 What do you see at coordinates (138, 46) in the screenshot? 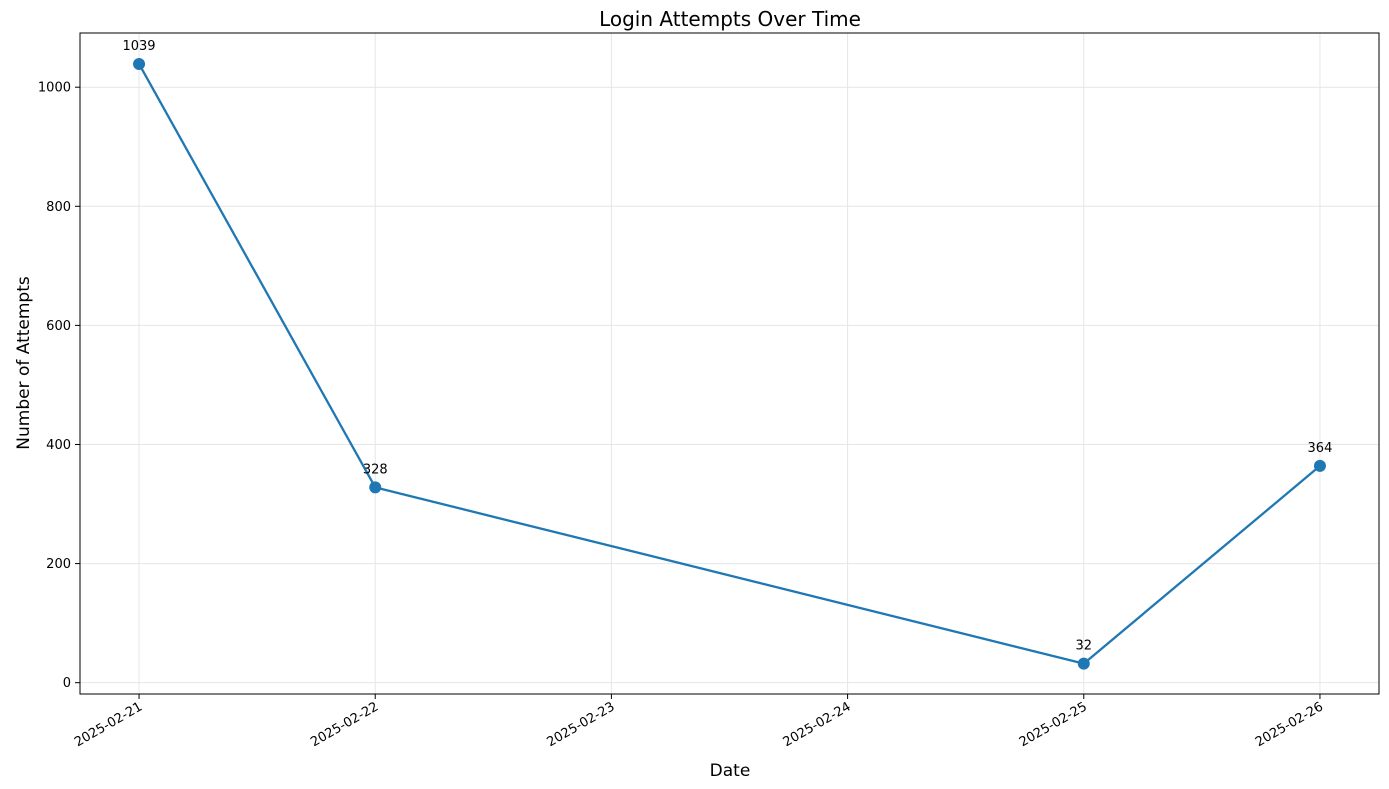
I see `data-label: 1039` at bounding box center [138, 46].